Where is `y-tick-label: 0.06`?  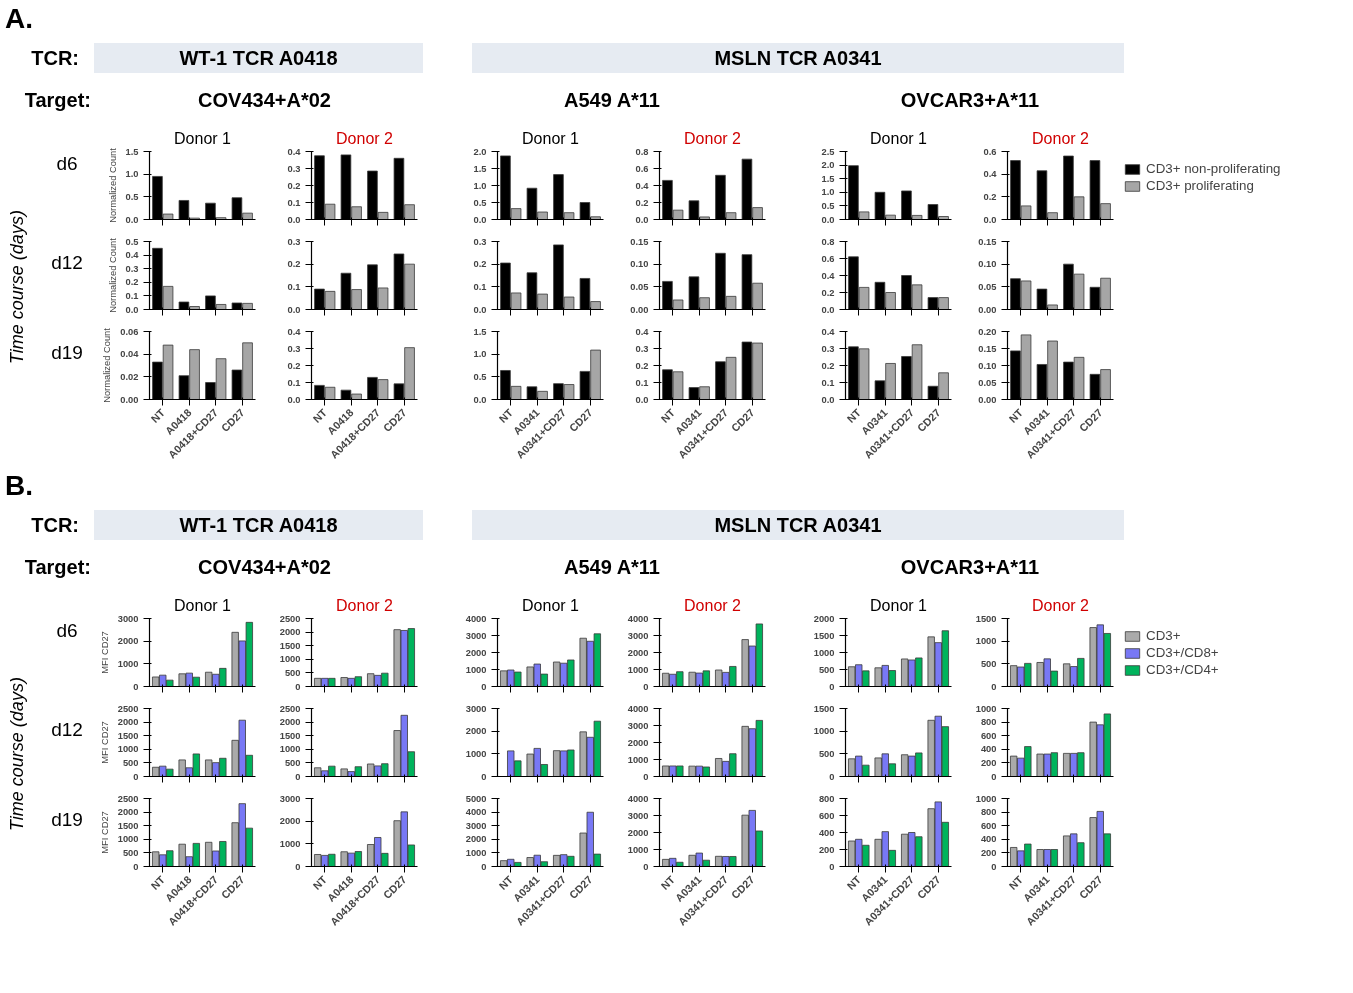 y-tick-label: 0.06 is located at coordinates (129, 331).